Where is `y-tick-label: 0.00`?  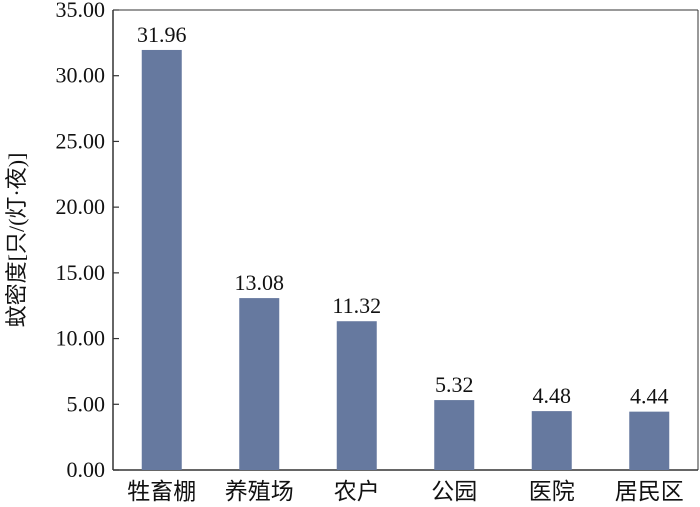
y-tick-label: 0.00 is located at coordinates (86, 469).